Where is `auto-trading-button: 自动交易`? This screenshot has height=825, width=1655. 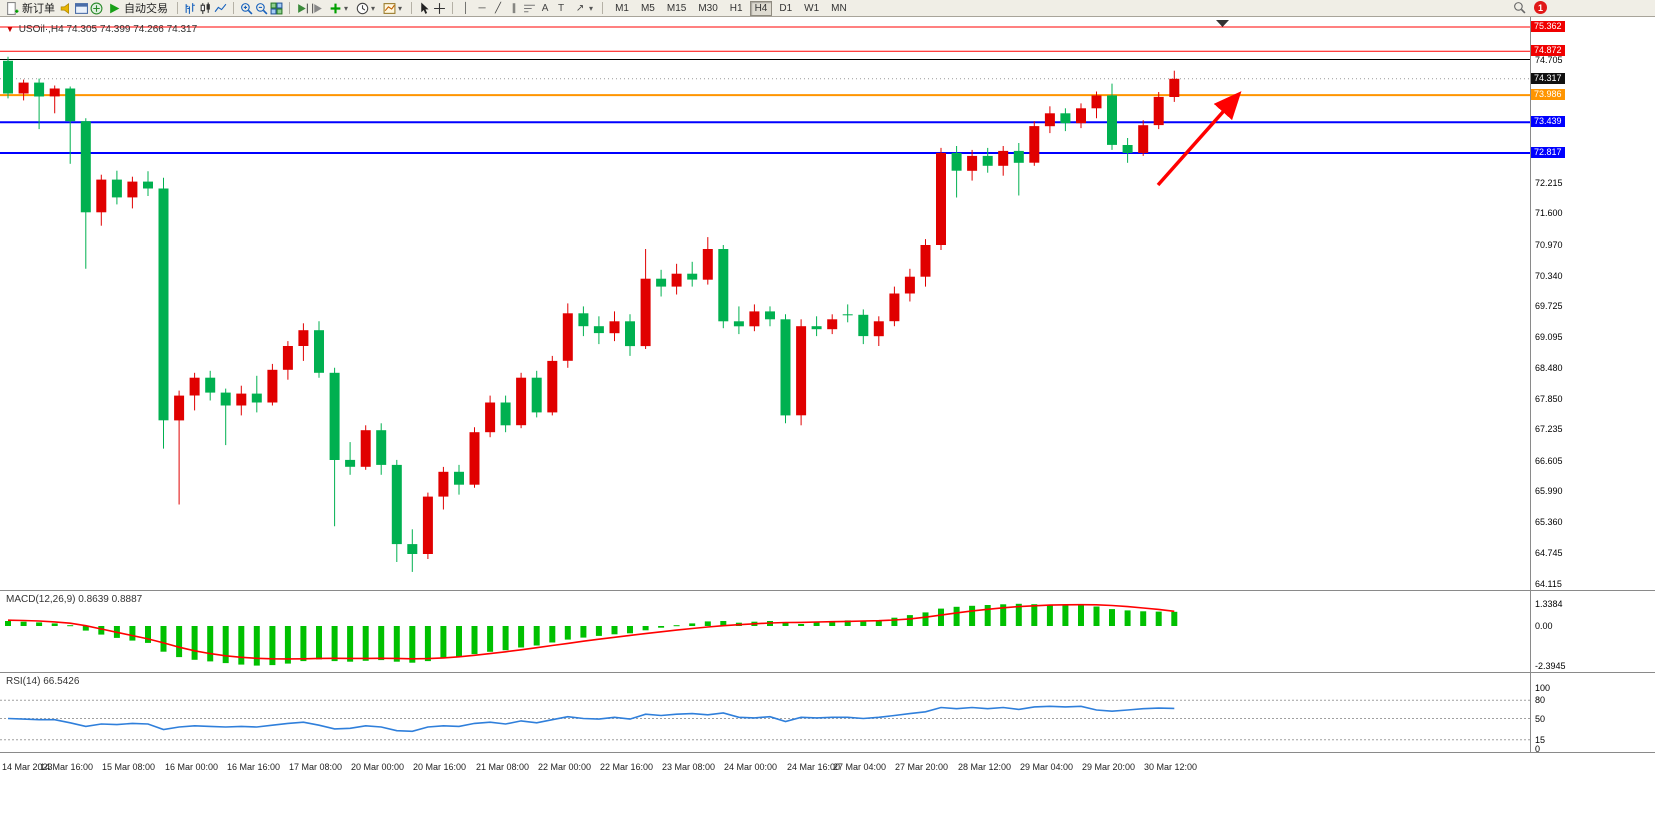
auto-trading-button: 自动交易 is located at coordinates (138, 8).